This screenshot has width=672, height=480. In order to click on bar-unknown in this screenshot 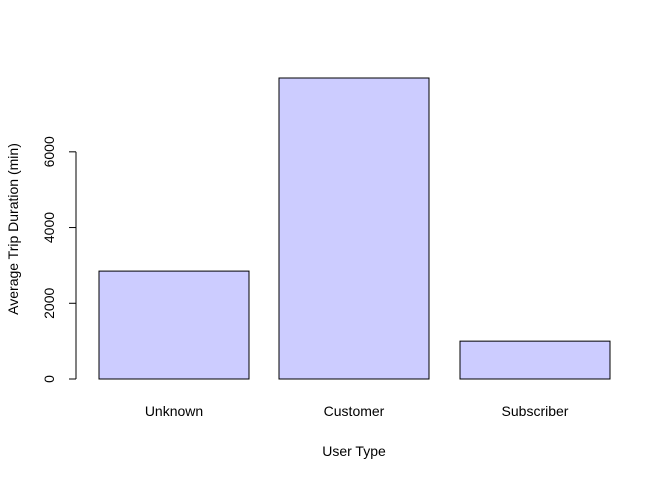, I will do `click(174, 325)`.